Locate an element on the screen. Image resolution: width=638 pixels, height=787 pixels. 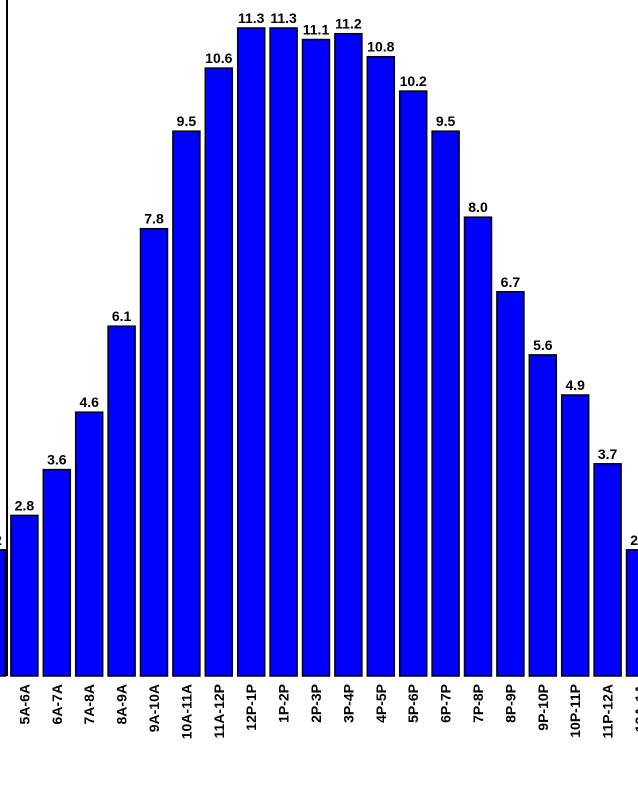
data-label-7P-8P: 8.0 is located at coordinates (478, 207).